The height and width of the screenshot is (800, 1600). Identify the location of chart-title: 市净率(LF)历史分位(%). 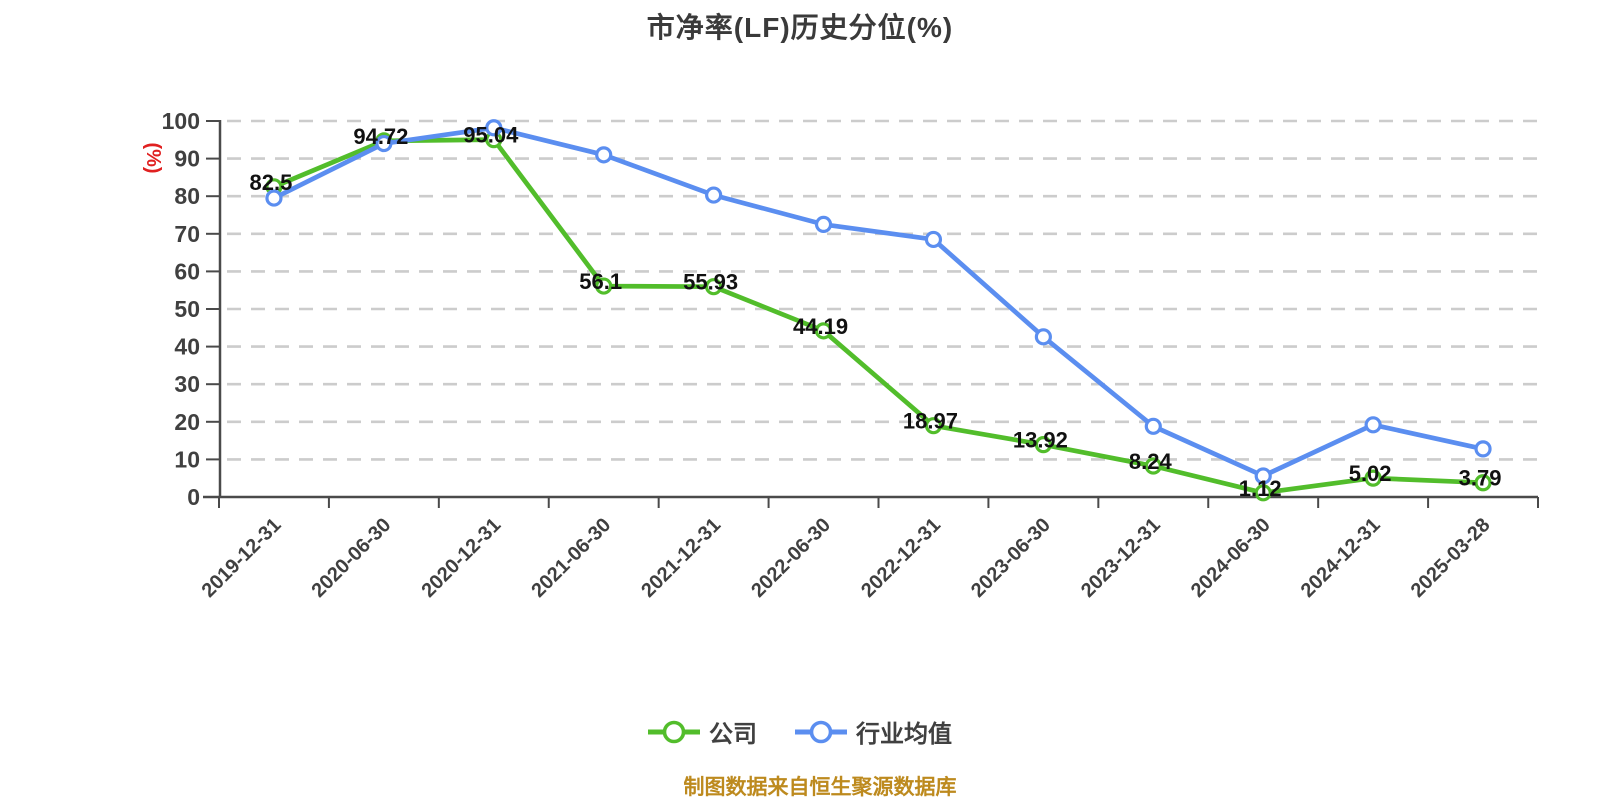
(800, 27).